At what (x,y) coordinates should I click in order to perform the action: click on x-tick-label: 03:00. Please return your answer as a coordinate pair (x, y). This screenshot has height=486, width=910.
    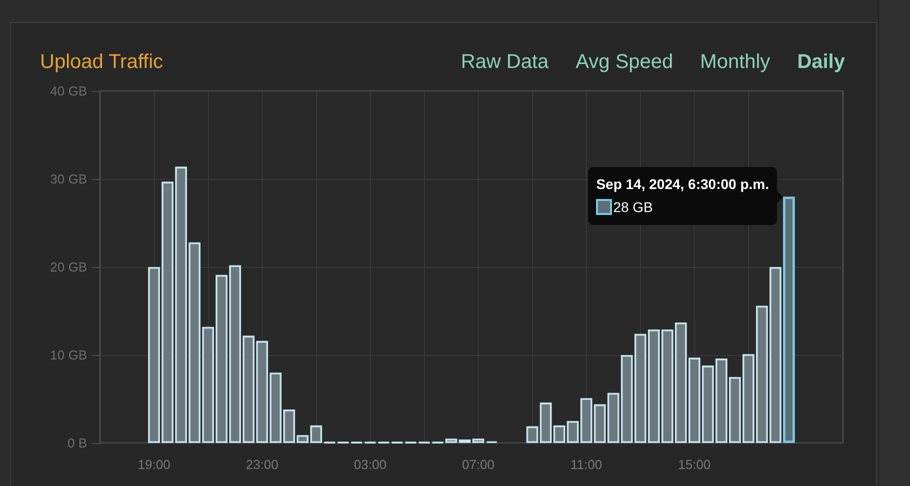
    Looking at the image, I should click on (370, 464).